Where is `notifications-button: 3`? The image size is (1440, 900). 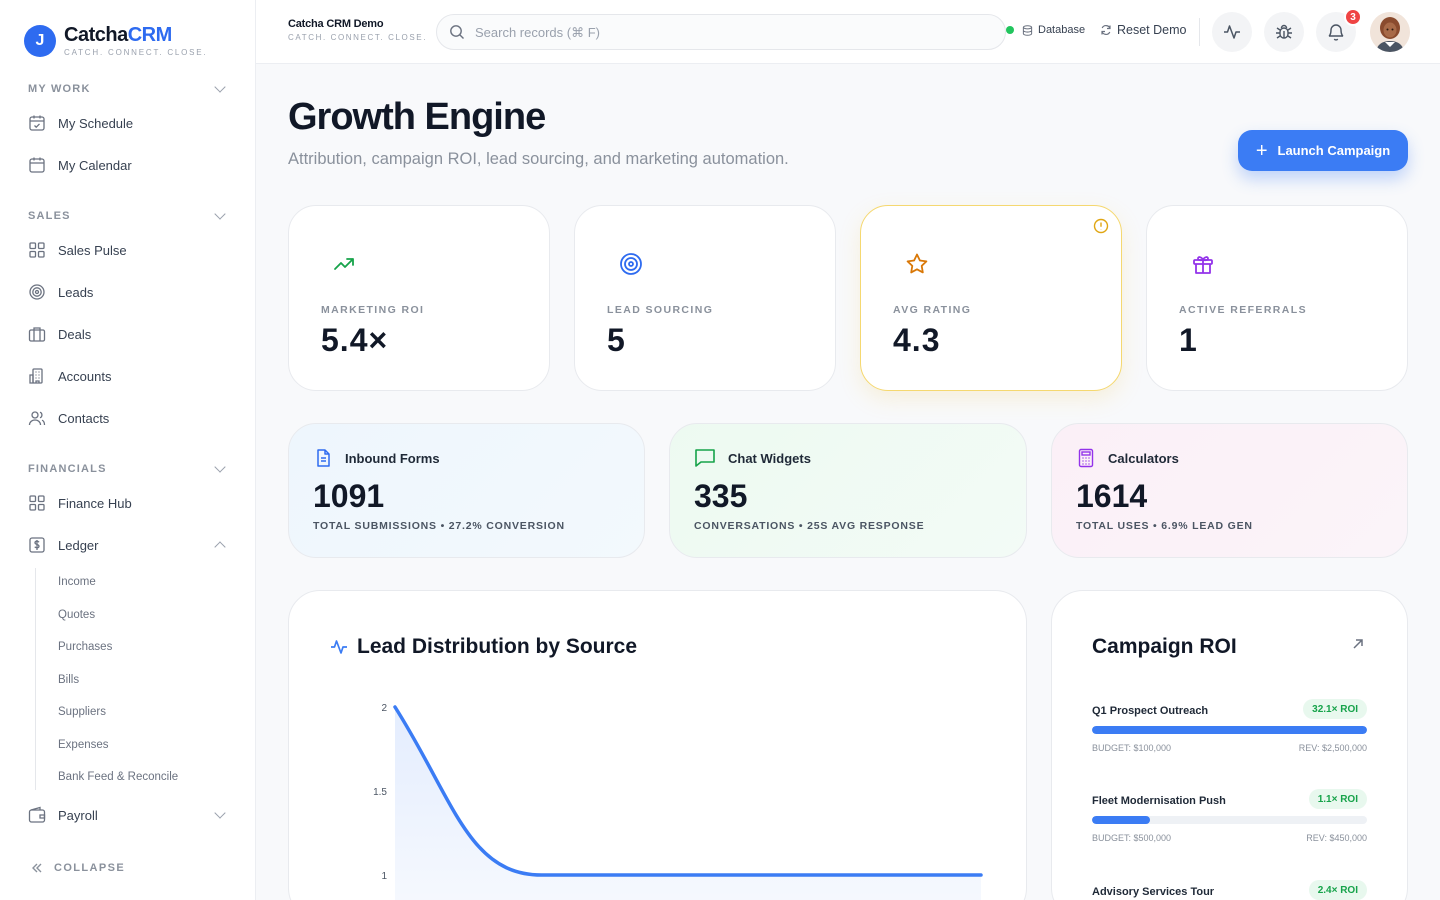 notifications-button: 3 is located at coordinates (1339, 30).